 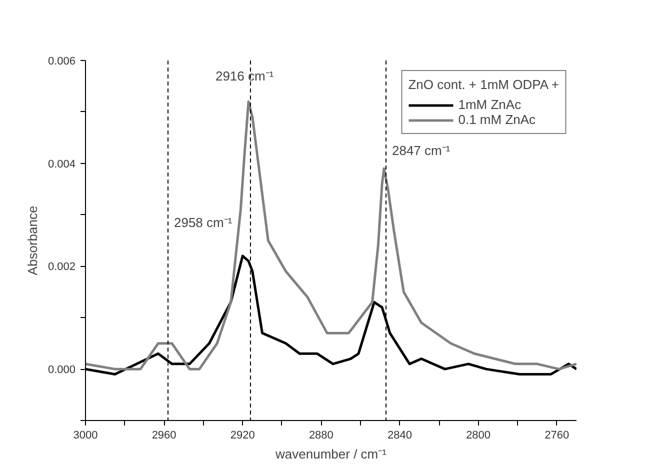 What do you see at coordinates (483, 84) in the screenshot?
I see `legend-title: ZnO cont. + 1mM ODPA +` at bounding box center [483, 84].